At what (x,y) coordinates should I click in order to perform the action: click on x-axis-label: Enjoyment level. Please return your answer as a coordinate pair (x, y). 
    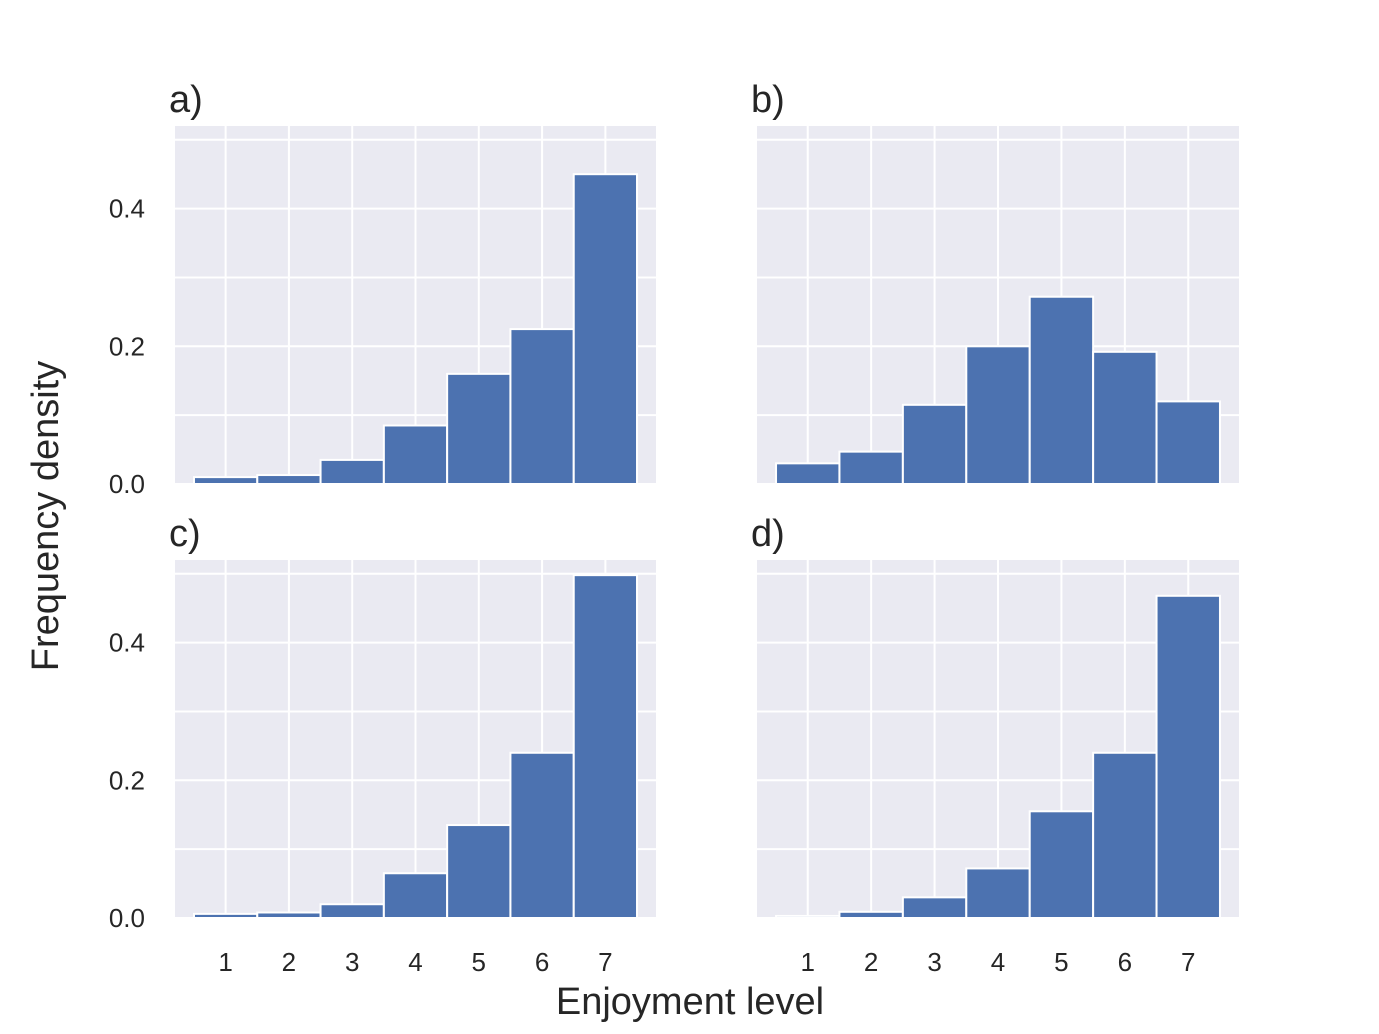
    Looking at the image, I should click on (690, 1002).